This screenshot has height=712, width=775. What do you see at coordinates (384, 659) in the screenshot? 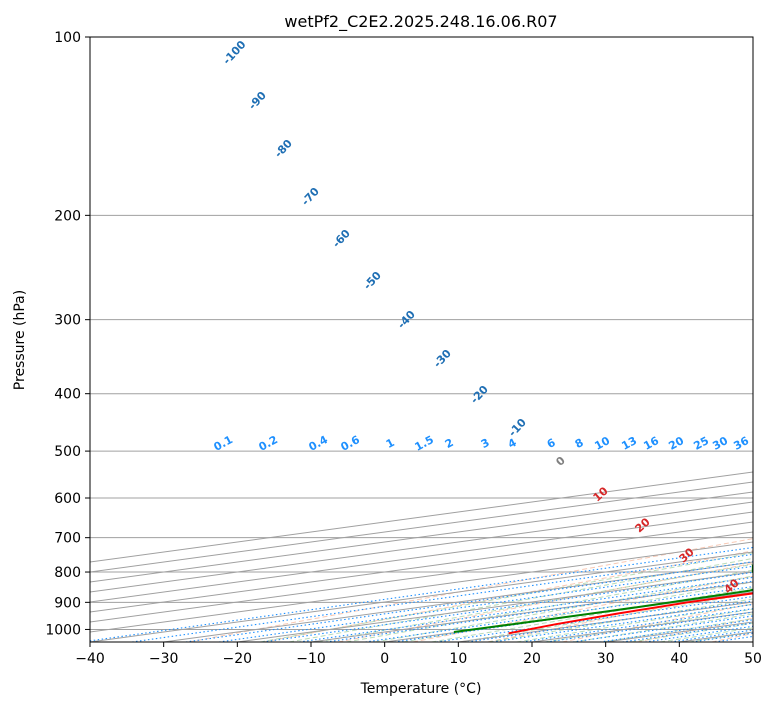
I see `x-tick-label: 0` at bounding box center [384, 659].